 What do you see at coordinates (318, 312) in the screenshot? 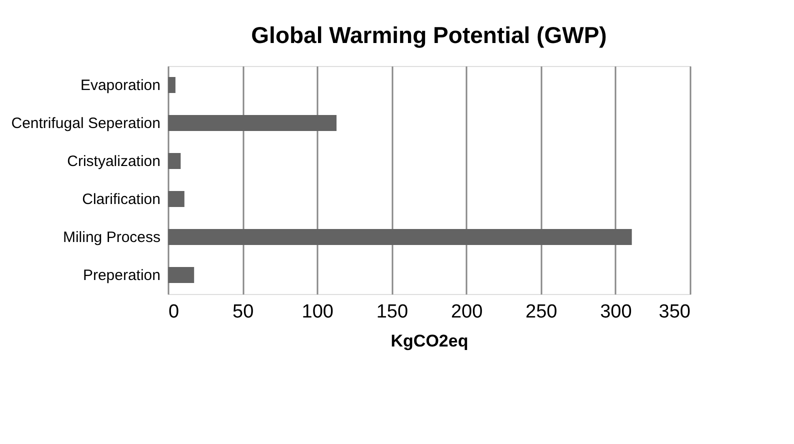
I see `x-tick-label: 100` at bounding box center [318, 312].